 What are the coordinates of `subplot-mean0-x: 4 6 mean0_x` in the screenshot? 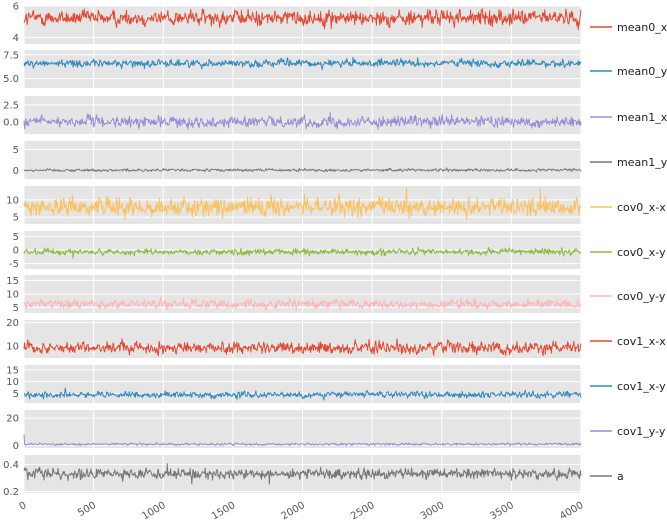 It's located at (340, 23).